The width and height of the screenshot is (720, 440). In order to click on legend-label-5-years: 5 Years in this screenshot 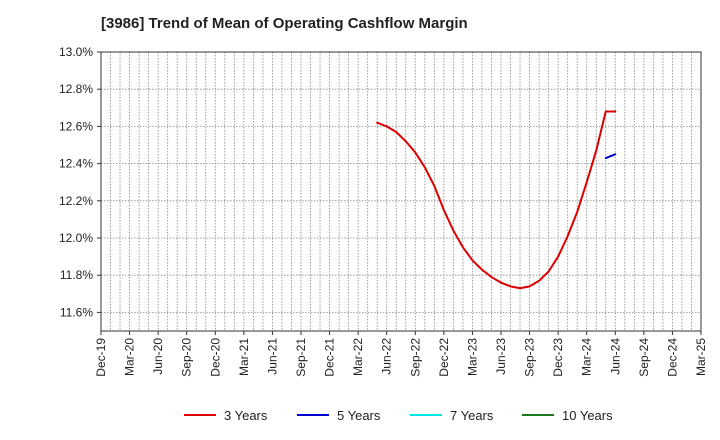, I will do `click(359, 415)`.